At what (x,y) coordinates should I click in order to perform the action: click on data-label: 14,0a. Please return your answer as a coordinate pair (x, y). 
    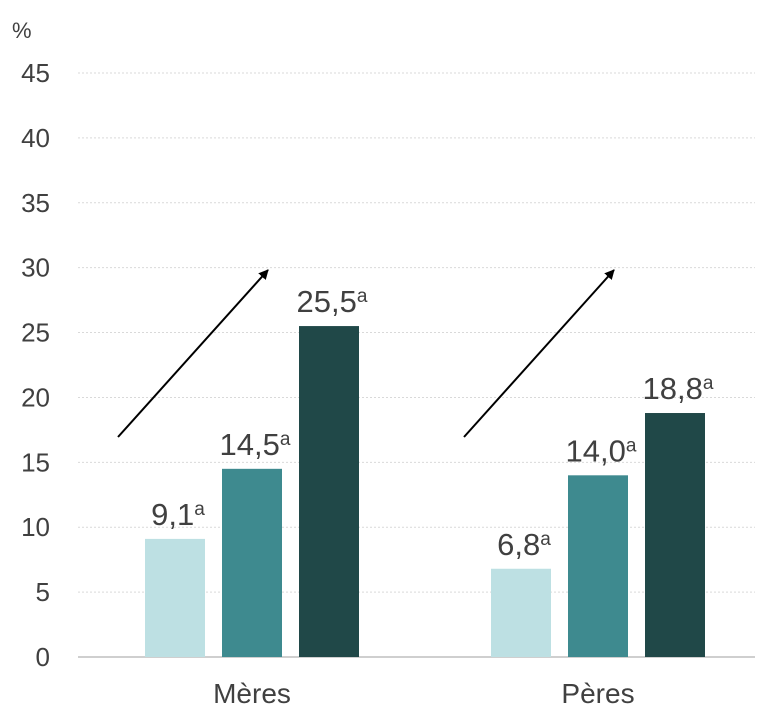
    Looking at the image, I should click on (601, 450).